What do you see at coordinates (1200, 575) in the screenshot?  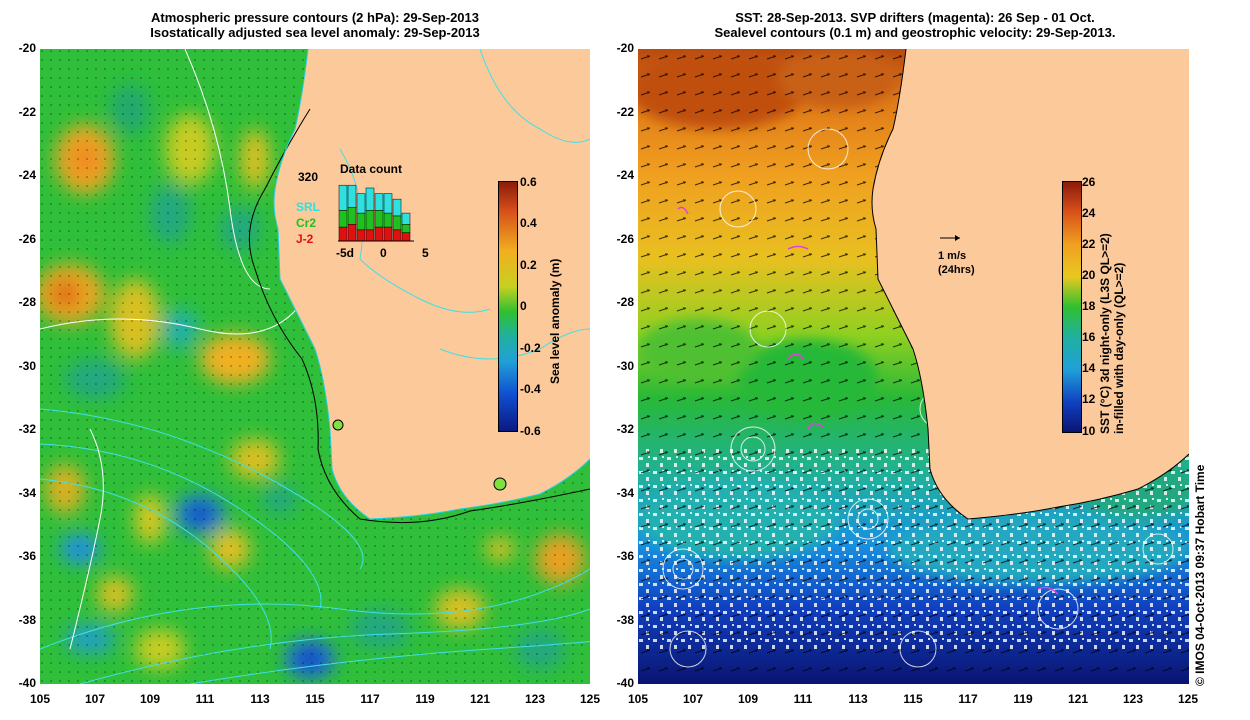 I see `imos-credit: © IMOS 04-Oct-2013 09:37 Hobart Time` at bounding box center [1200, 575].